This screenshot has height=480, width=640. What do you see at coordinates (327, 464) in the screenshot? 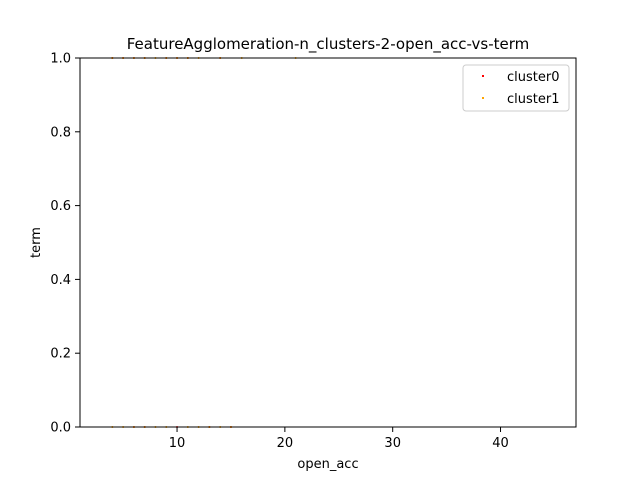
I see `x-axis-label: open_acc` at bounding box center [327, 464].